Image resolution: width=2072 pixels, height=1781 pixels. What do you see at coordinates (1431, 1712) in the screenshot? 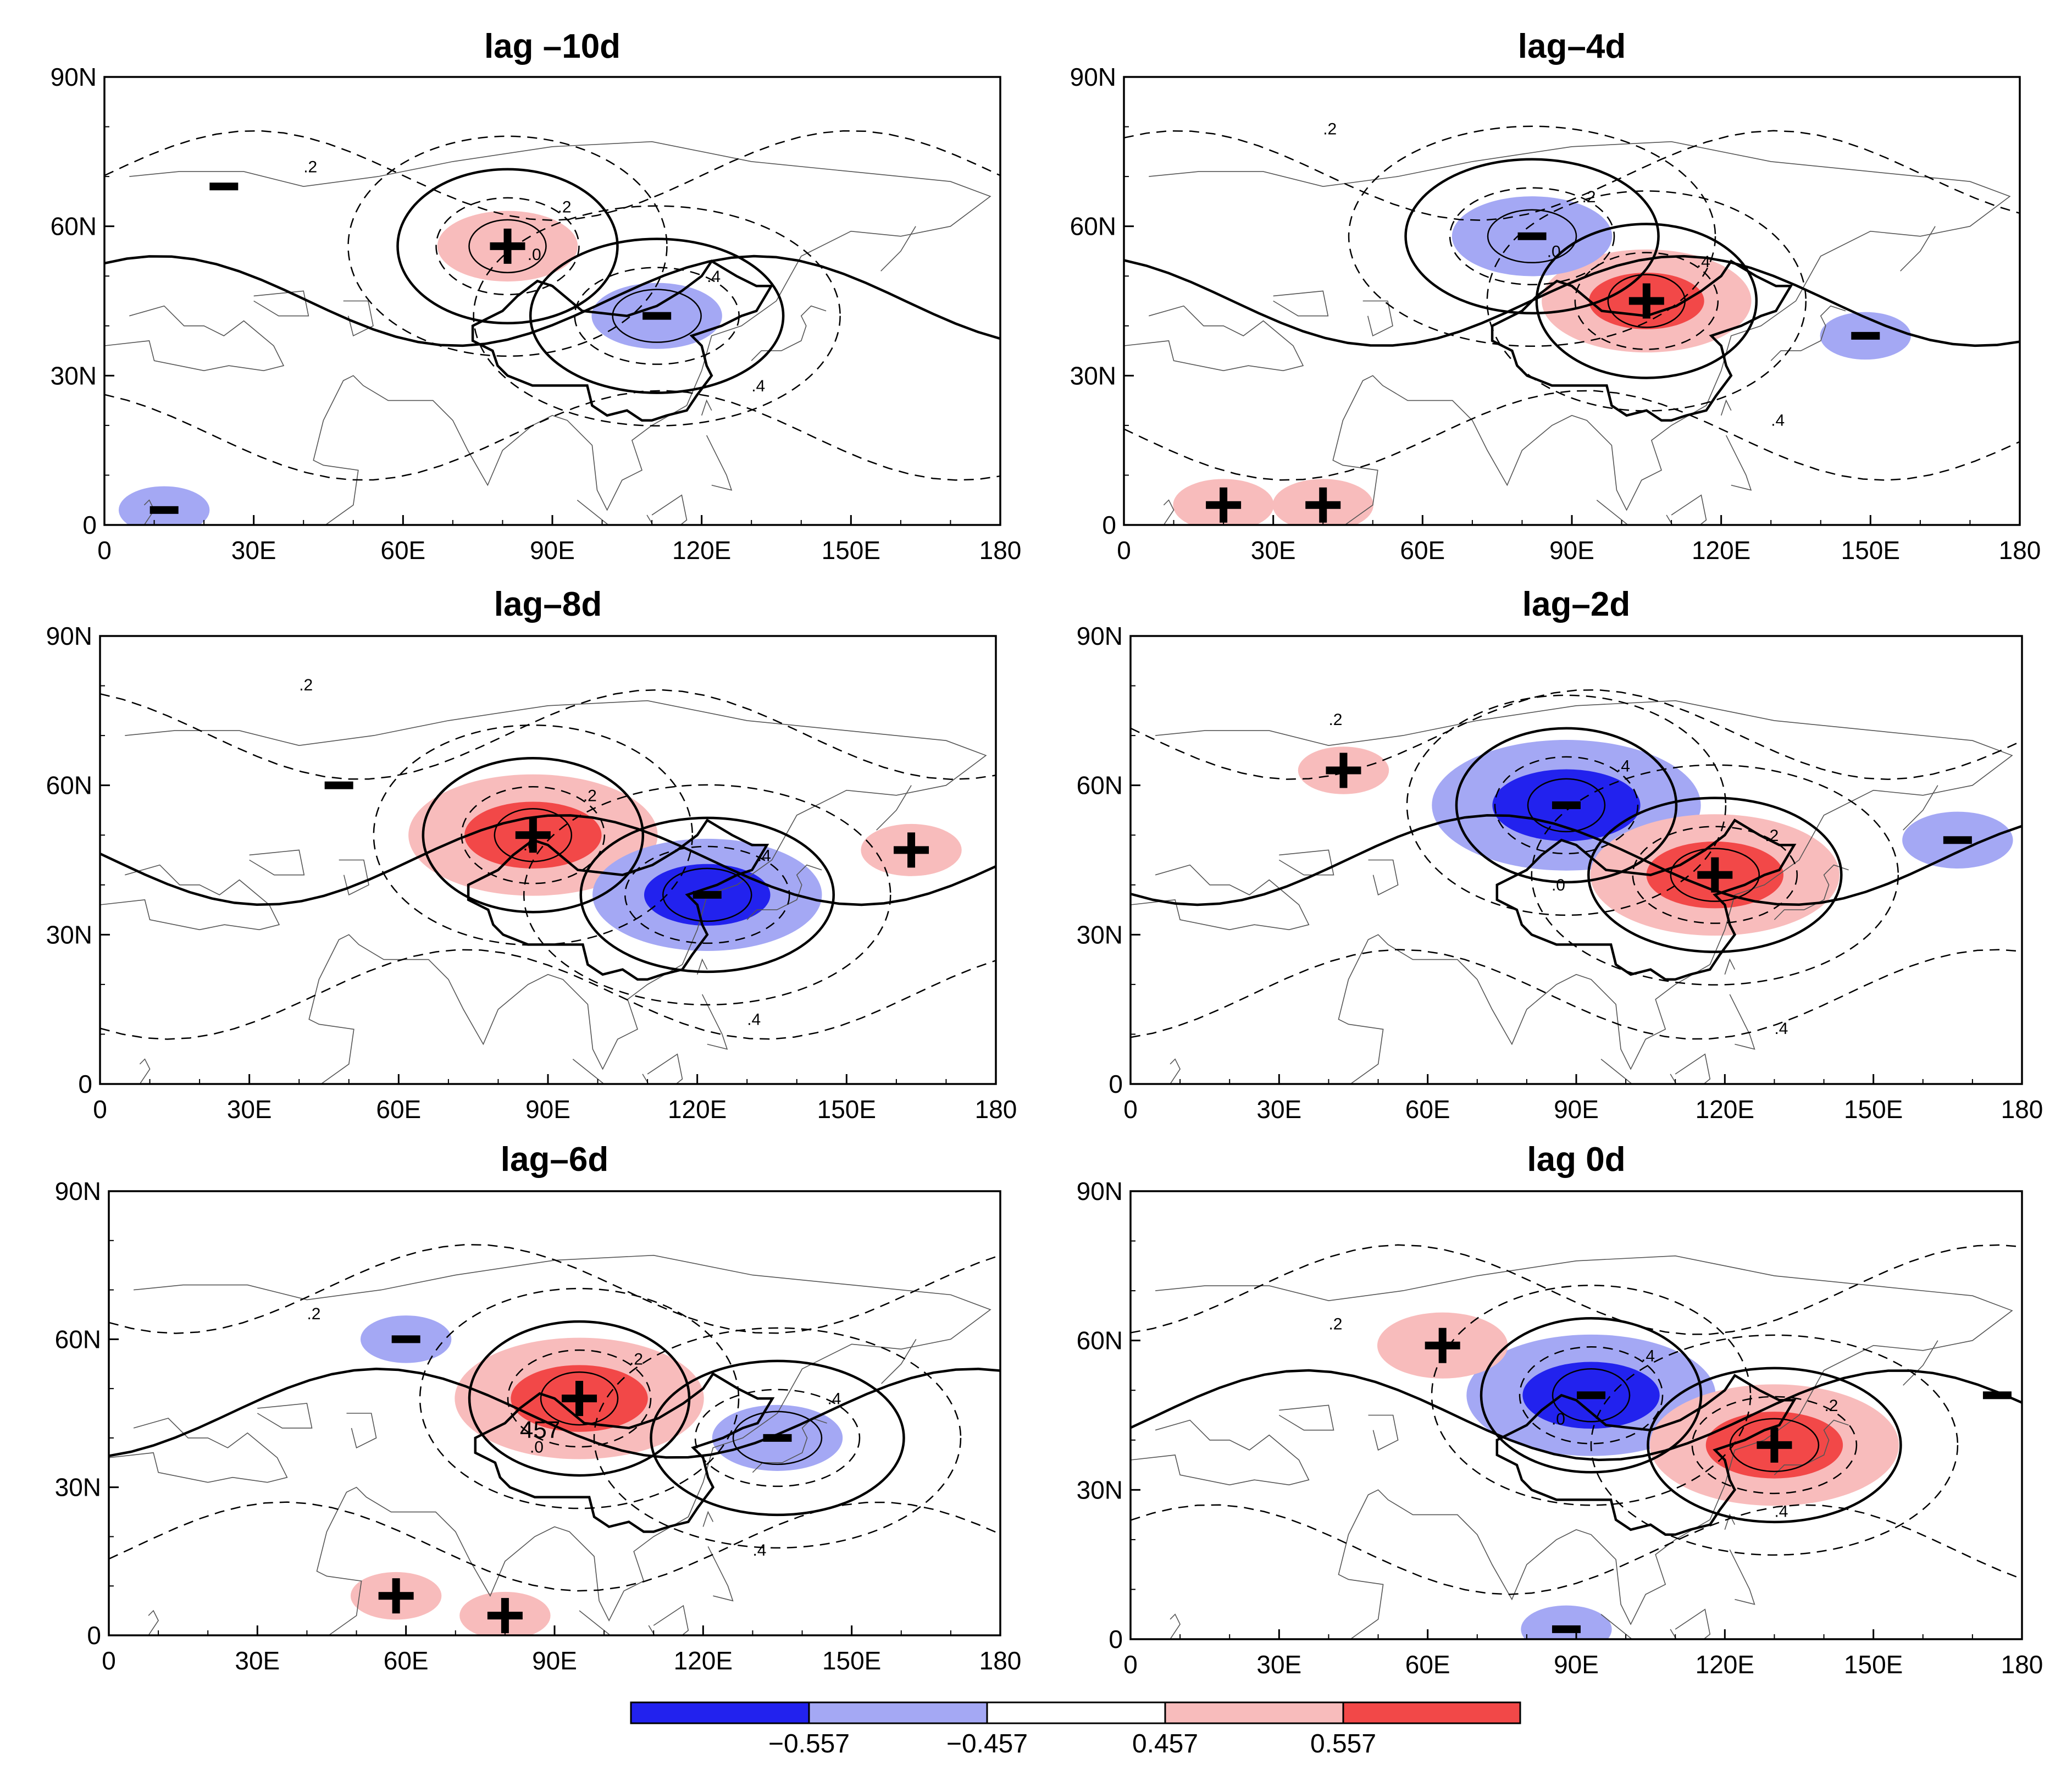
I see `colorbar-bin-strong-positive` at bounding box center [1431, 1712].